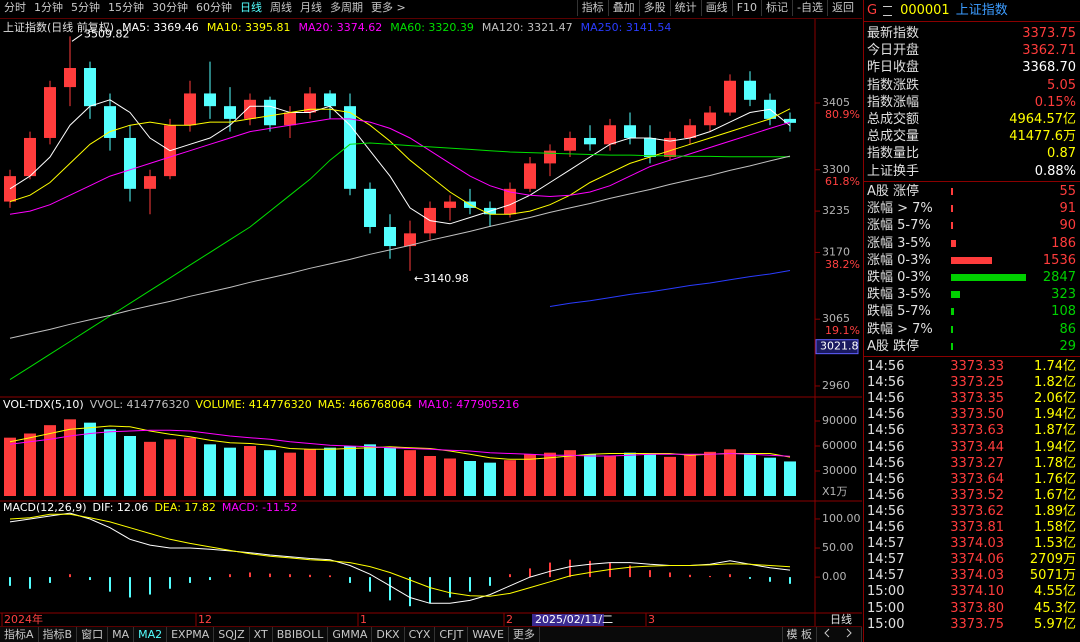 This screenshot has height=642, width=1080. What do you see at coordinates (452, 634) in the screenshot?
I see `indicator-tab: CFJT` at bounding box center [452, 634].